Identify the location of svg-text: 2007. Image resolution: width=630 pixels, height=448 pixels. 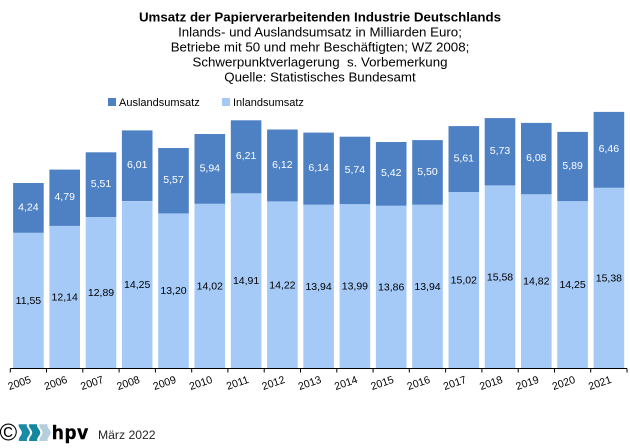
(92, 383).